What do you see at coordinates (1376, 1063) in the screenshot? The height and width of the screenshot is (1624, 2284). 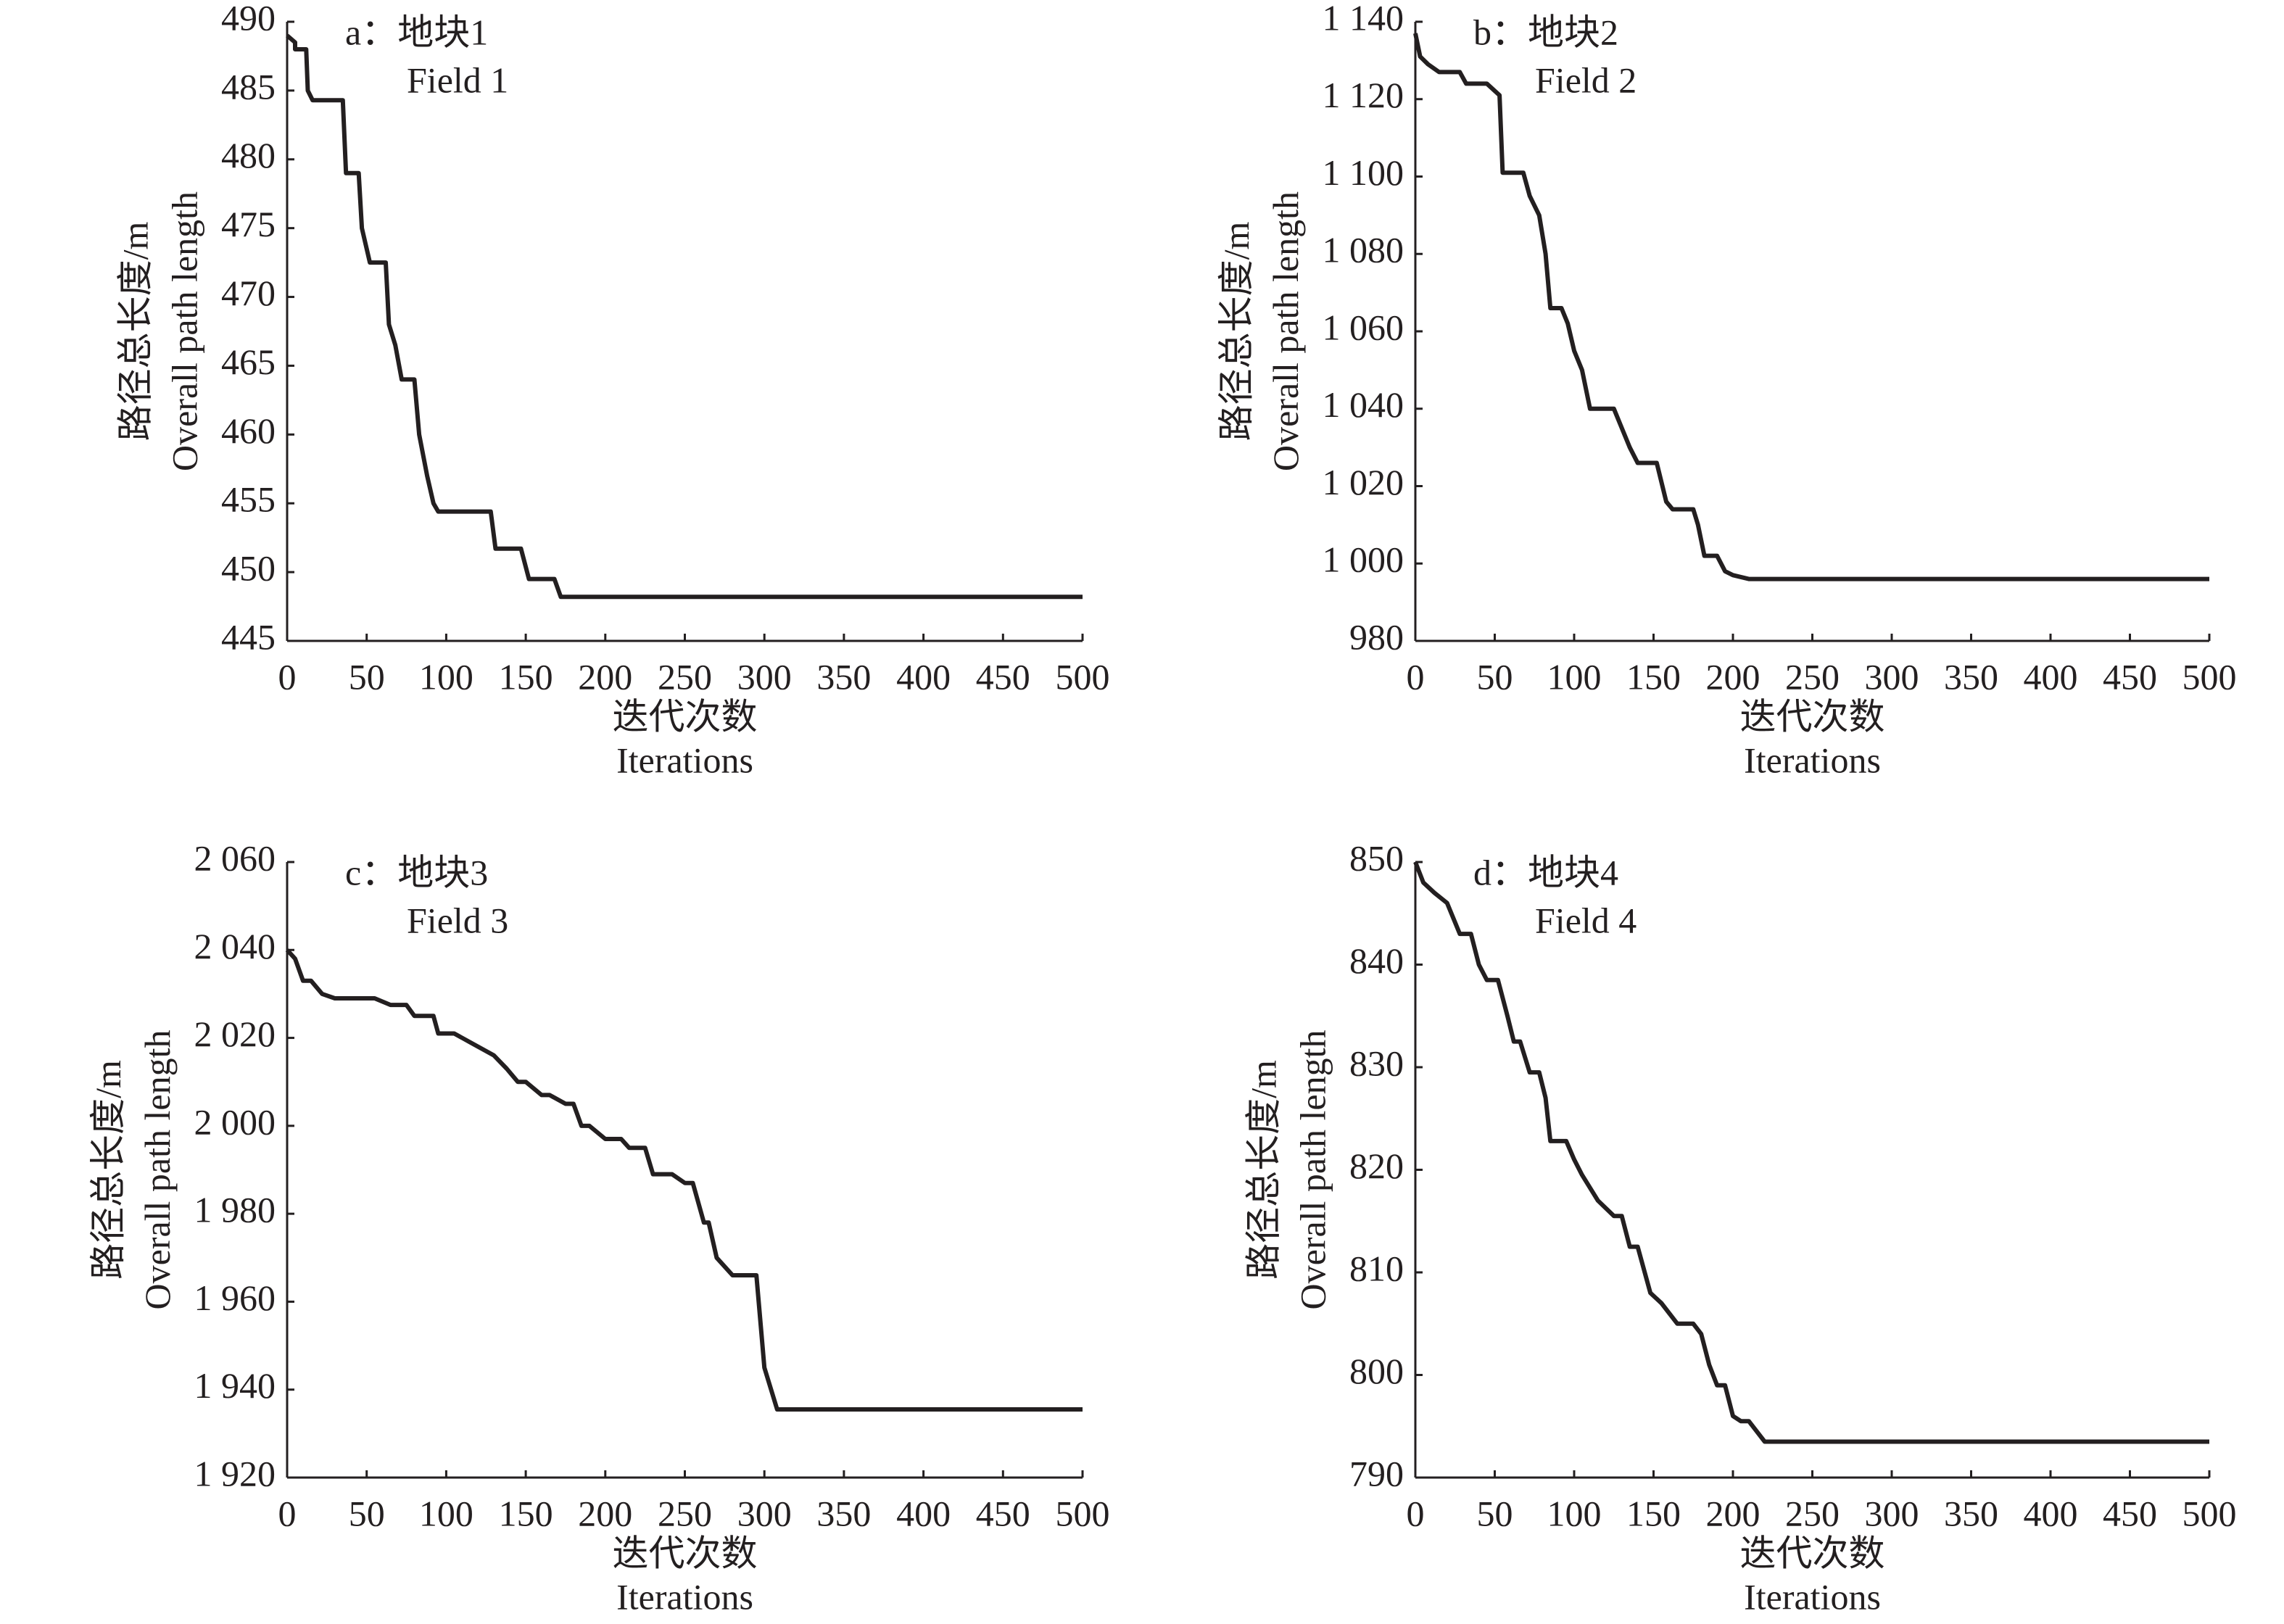 I see `y-tick-label: 830` at bounding box center [1376, 1063].